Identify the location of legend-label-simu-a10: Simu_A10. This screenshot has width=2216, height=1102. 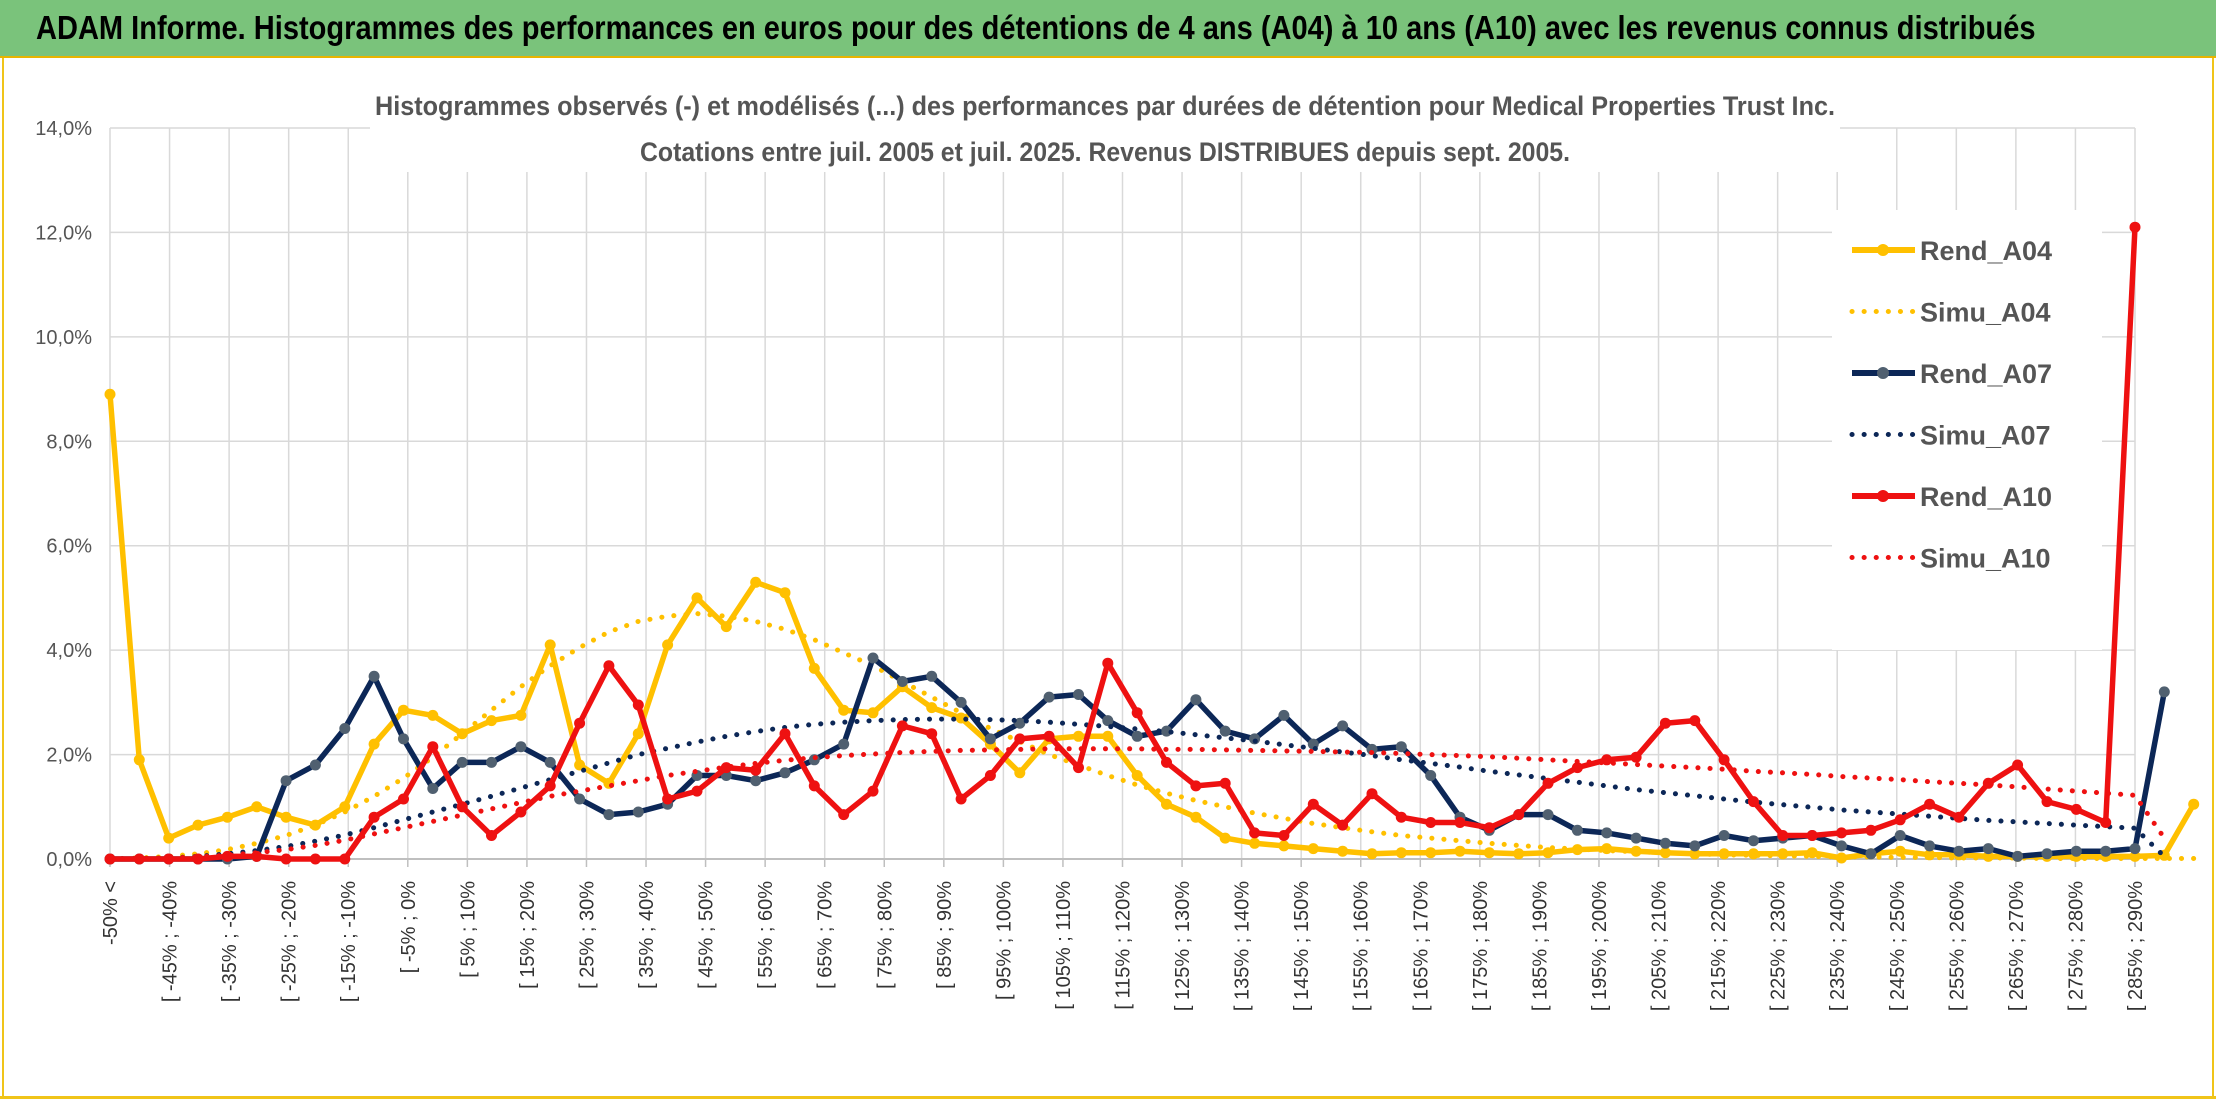
(1985, 559).